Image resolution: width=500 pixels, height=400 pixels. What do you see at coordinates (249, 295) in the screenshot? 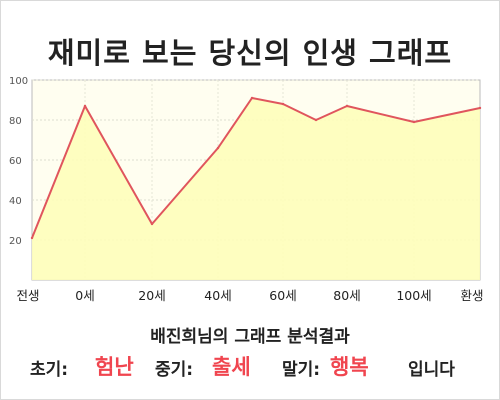
I see `x-axis-ticks: 전생 0세 20세 40세 60세 80세 100세 환생` at bounding box center [249, 295].